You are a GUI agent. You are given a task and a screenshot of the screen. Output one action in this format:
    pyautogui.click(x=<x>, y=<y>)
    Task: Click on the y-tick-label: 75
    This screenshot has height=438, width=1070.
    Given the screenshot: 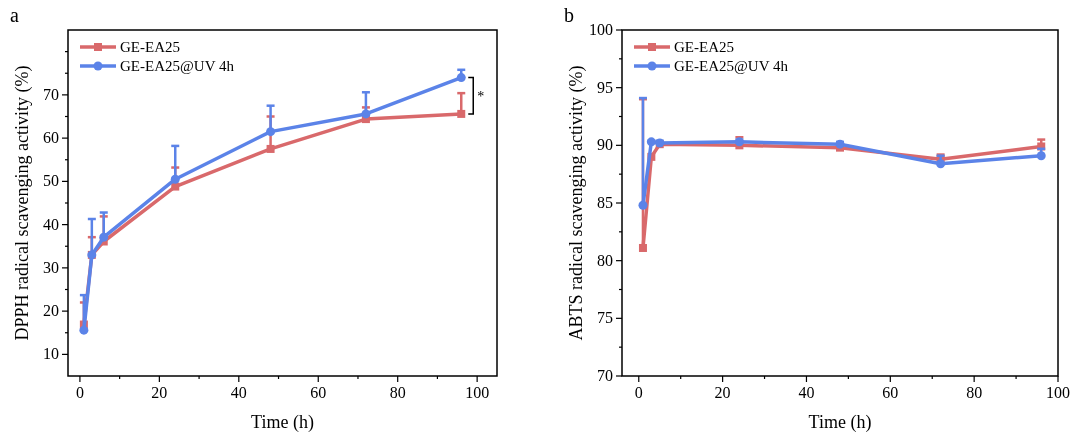 What is the action you would take?
    pyautogui.click(x=605, y=318)
    